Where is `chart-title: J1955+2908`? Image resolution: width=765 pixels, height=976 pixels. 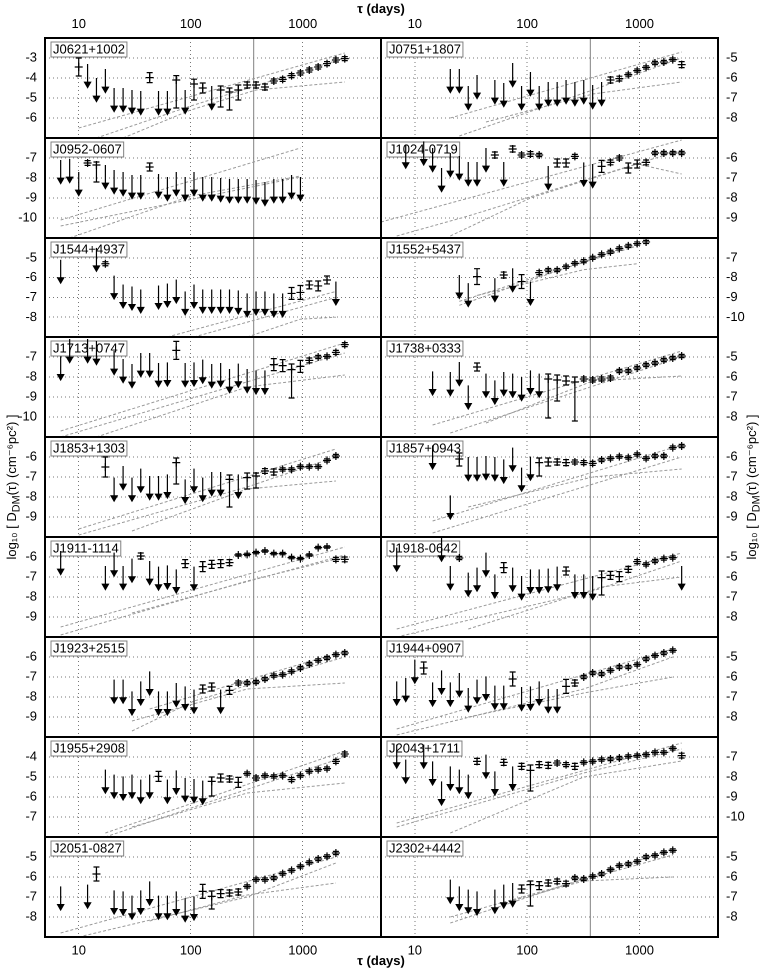 chart-title: J1955+2908 is located at coordinates (89, 748).